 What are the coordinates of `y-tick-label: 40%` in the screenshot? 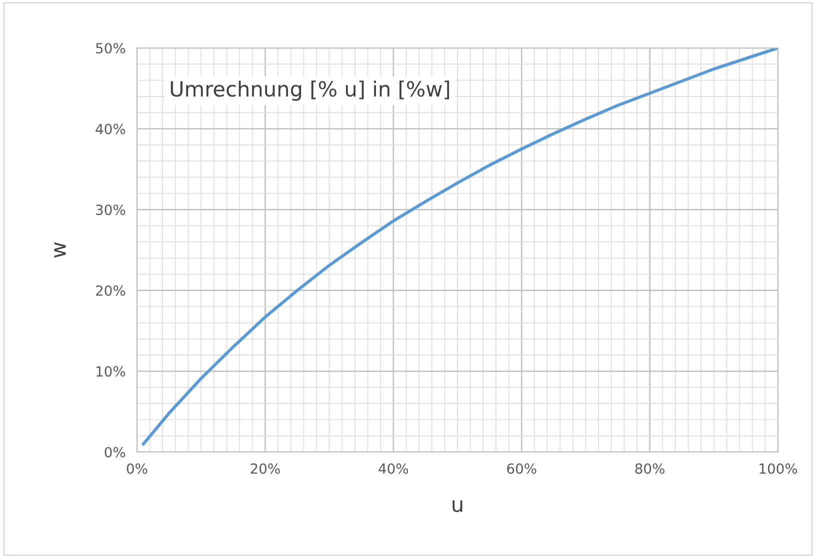 It's located at (111, 129).